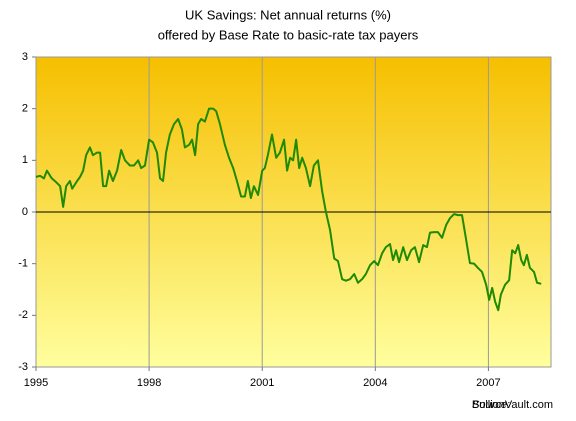 The width and height of the screenshot is (576, 421). What do you see at coordinates (25, 212) in the screenshot?
I see `y-tick-label: 0` at bounding box center [25, 212].